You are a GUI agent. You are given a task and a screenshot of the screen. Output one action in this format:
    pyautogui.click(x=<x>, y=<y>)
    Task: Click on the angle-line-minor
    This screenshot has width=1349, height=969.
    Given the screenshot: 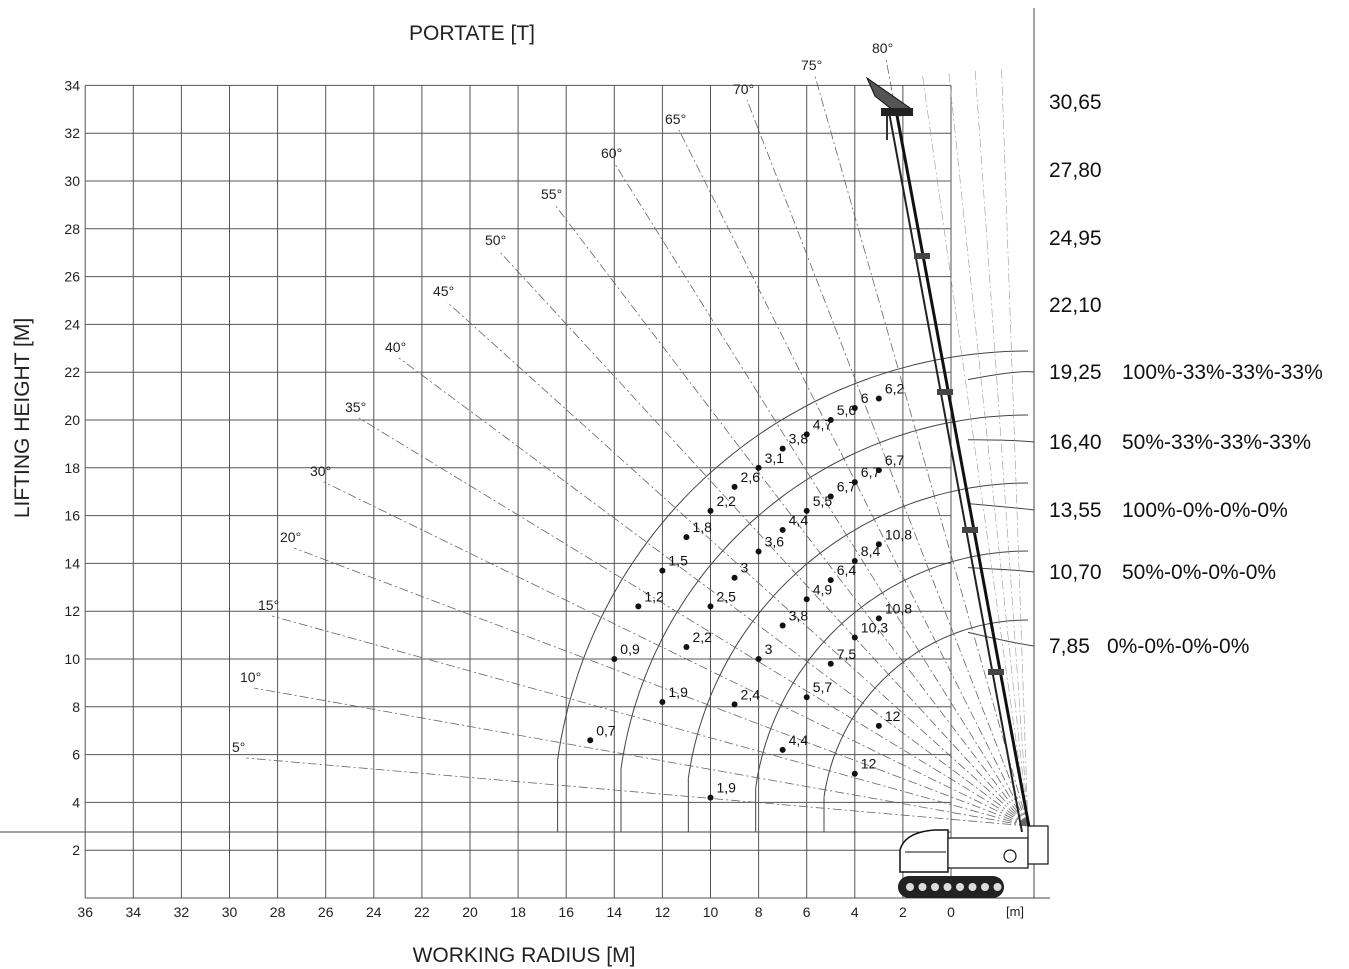 What is the action you would take?
    pyautogui.click(x=1015, y=446)
    